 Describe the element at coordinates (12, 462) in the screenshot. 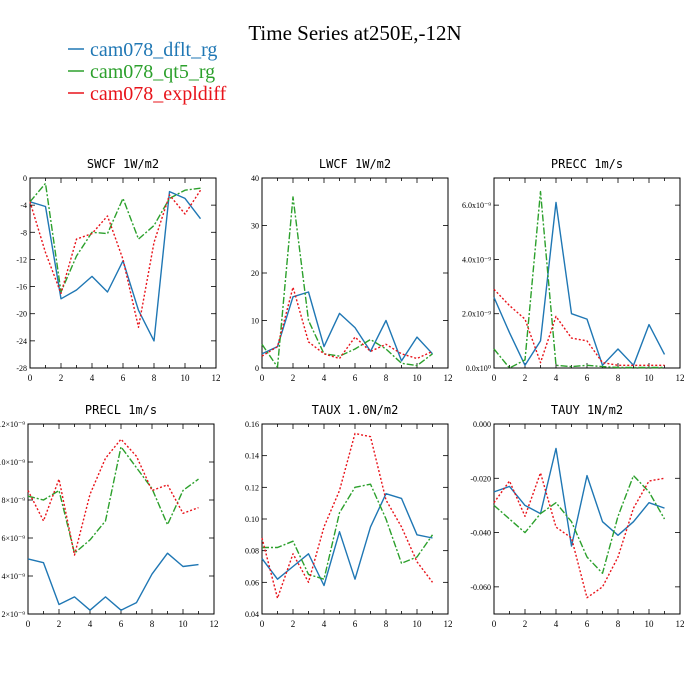

I see `y-tick-label: 10×10⁻⁹` at that location.